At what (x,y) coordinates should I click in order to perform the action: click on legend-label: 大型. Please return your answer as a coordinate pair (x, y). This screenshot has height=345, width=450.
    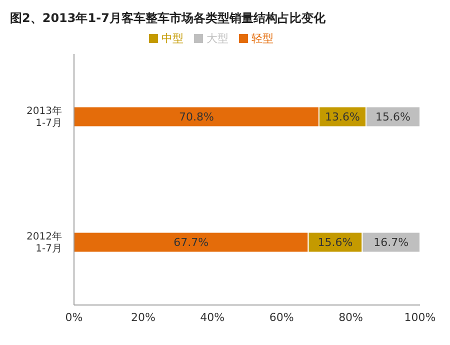
    Looking at the image, I should click on (217, 38).